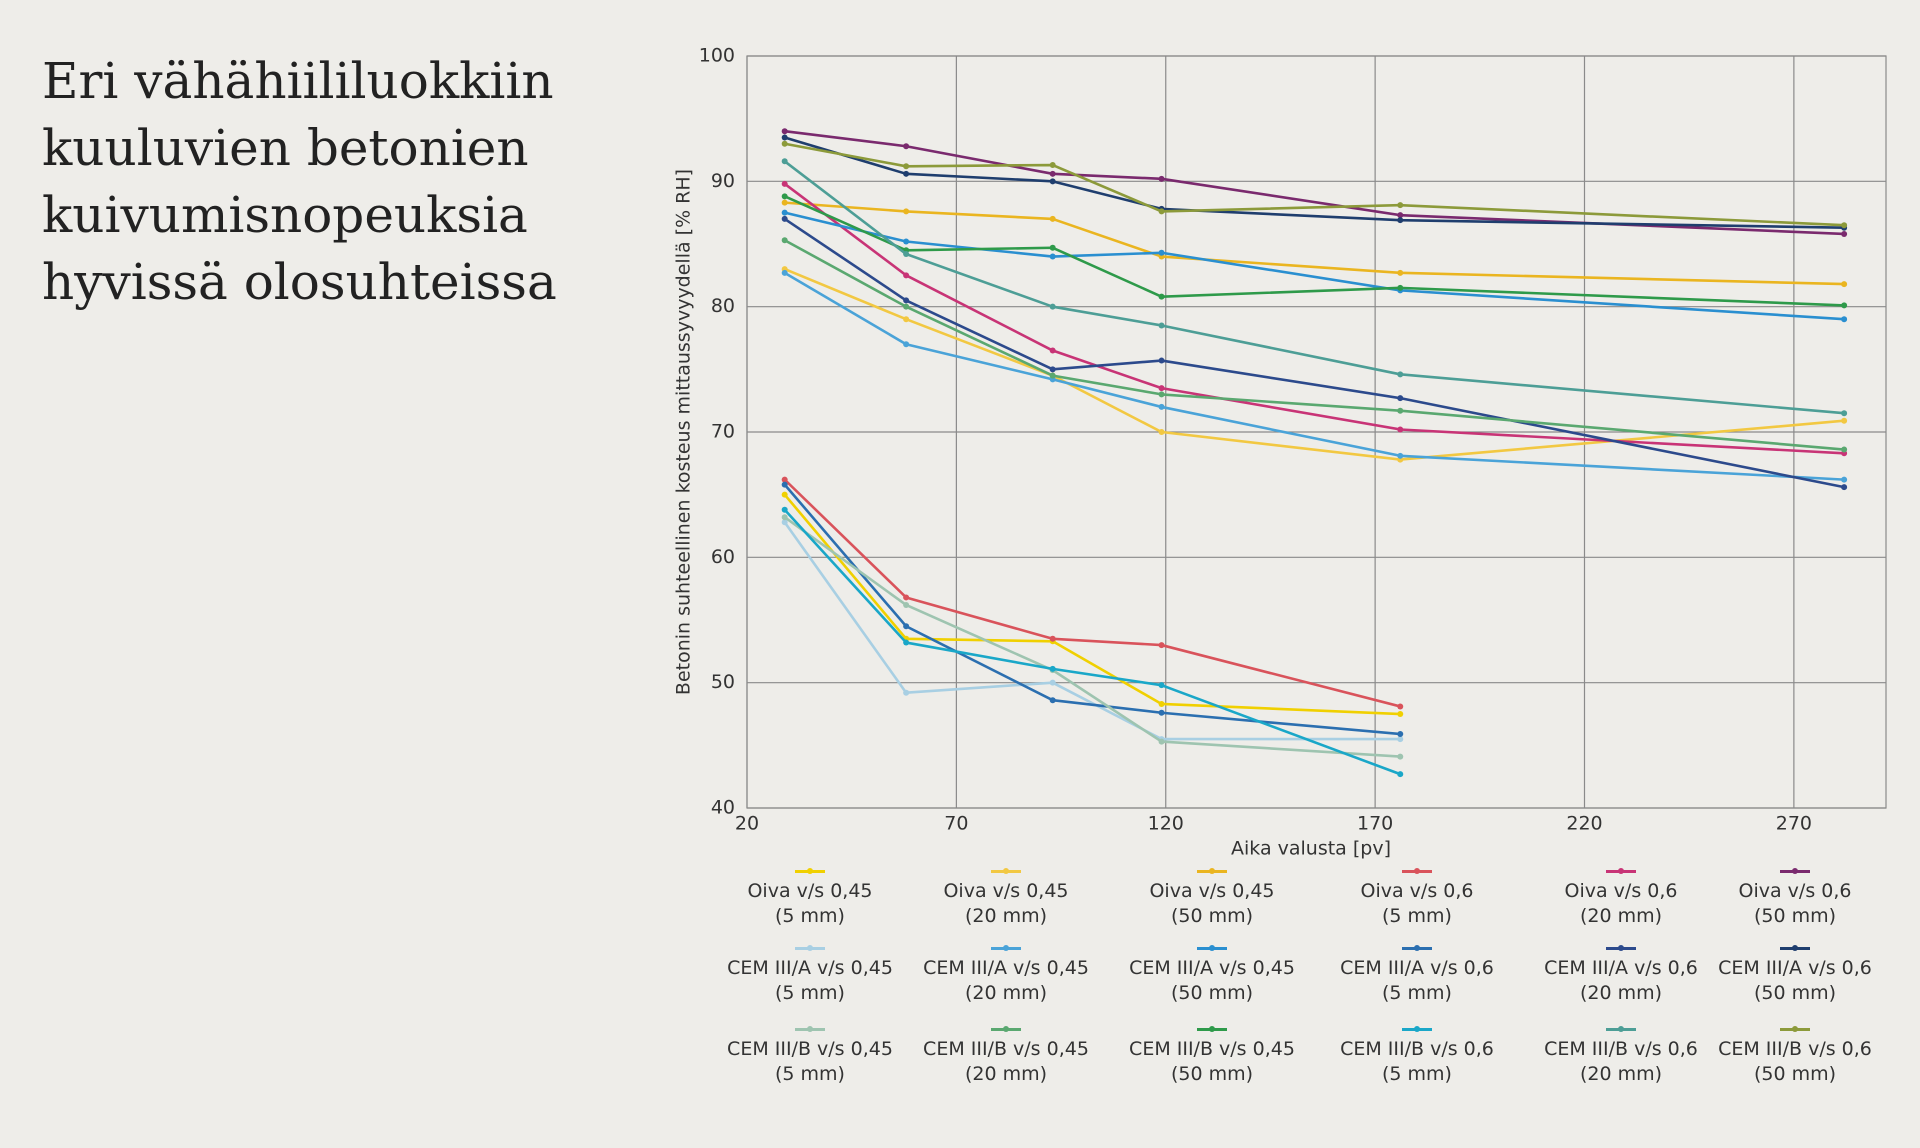  What do you see at coordinates (1584, 824) in the screenshot?
I see `x-tick-label: 220` at bounding box center [1584, 824].